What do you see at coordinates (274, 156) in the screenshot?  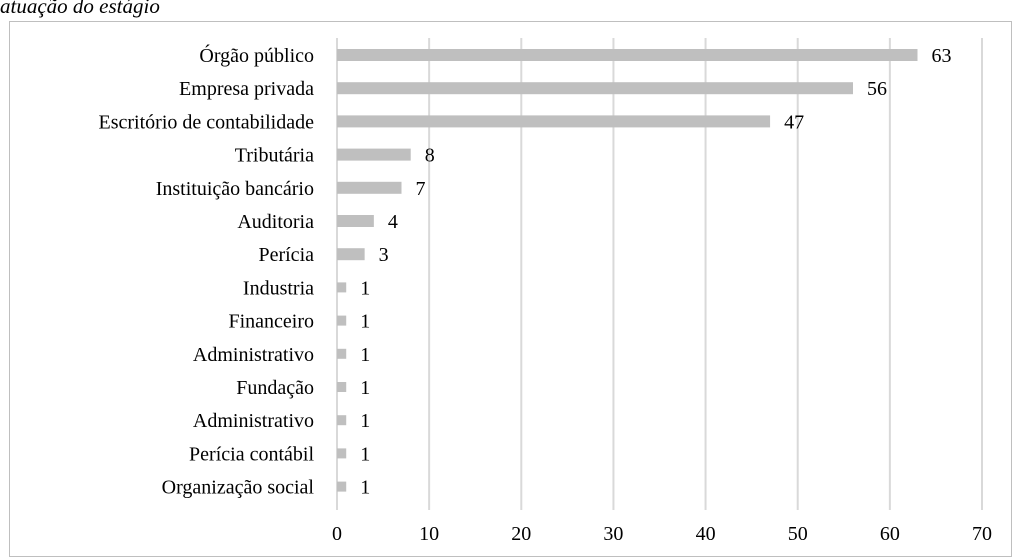 I see `category-label: Tributária` at bounding box center [274, 156].